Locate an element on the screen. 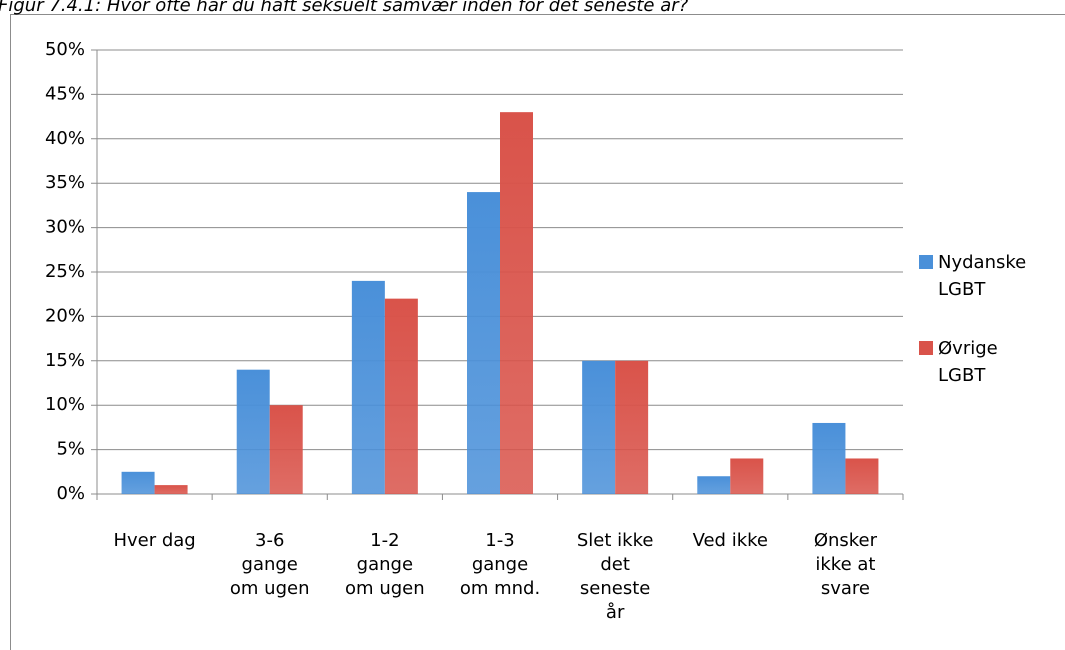 This screenshot has height=650, width=1065. y-tick-label: 0% is located at coordinates (70, 493).